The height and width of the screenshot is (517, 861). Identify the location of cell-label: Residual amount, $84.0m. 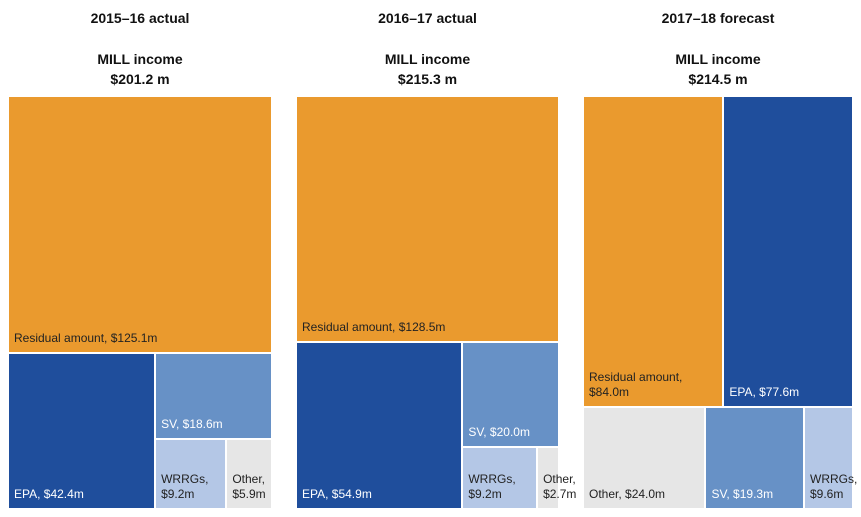
(636, 385).